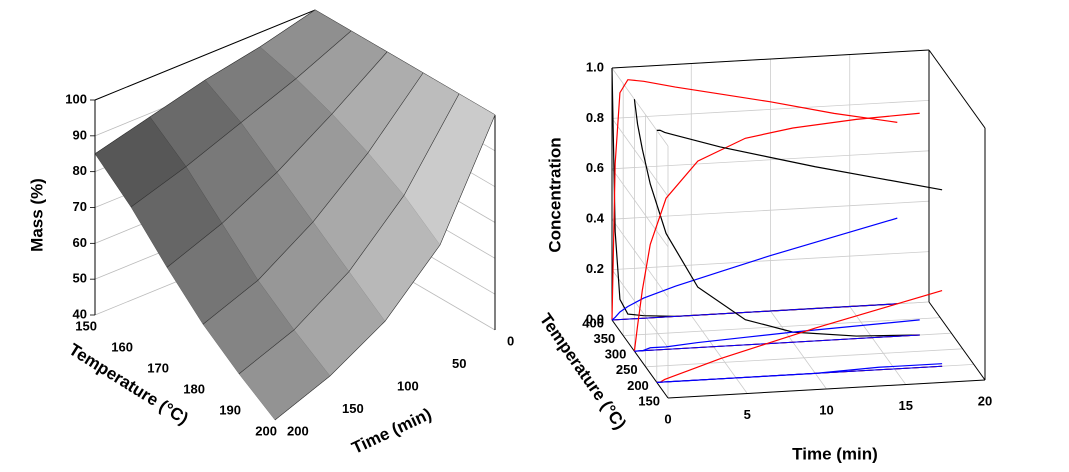 The image size is (1069, 472). What do you see at coordinates (353, 408) in the screenshot?
I see `x-tick-label: 150` at bounding box center [353, 408].